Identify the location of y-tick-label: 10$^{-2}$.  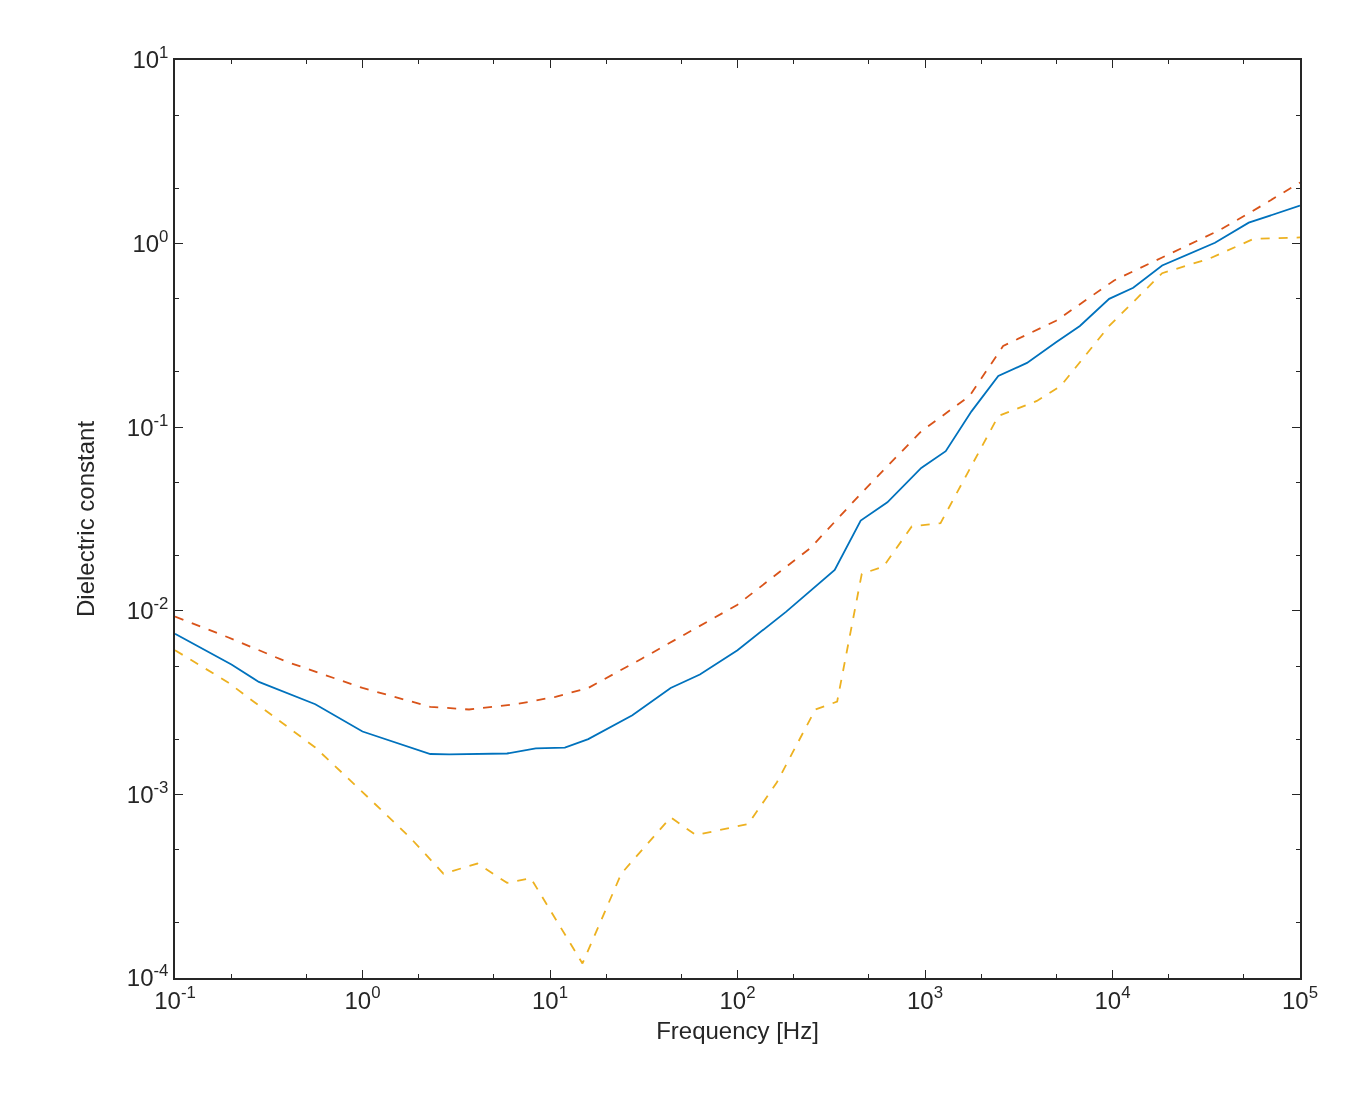
(147, 609).